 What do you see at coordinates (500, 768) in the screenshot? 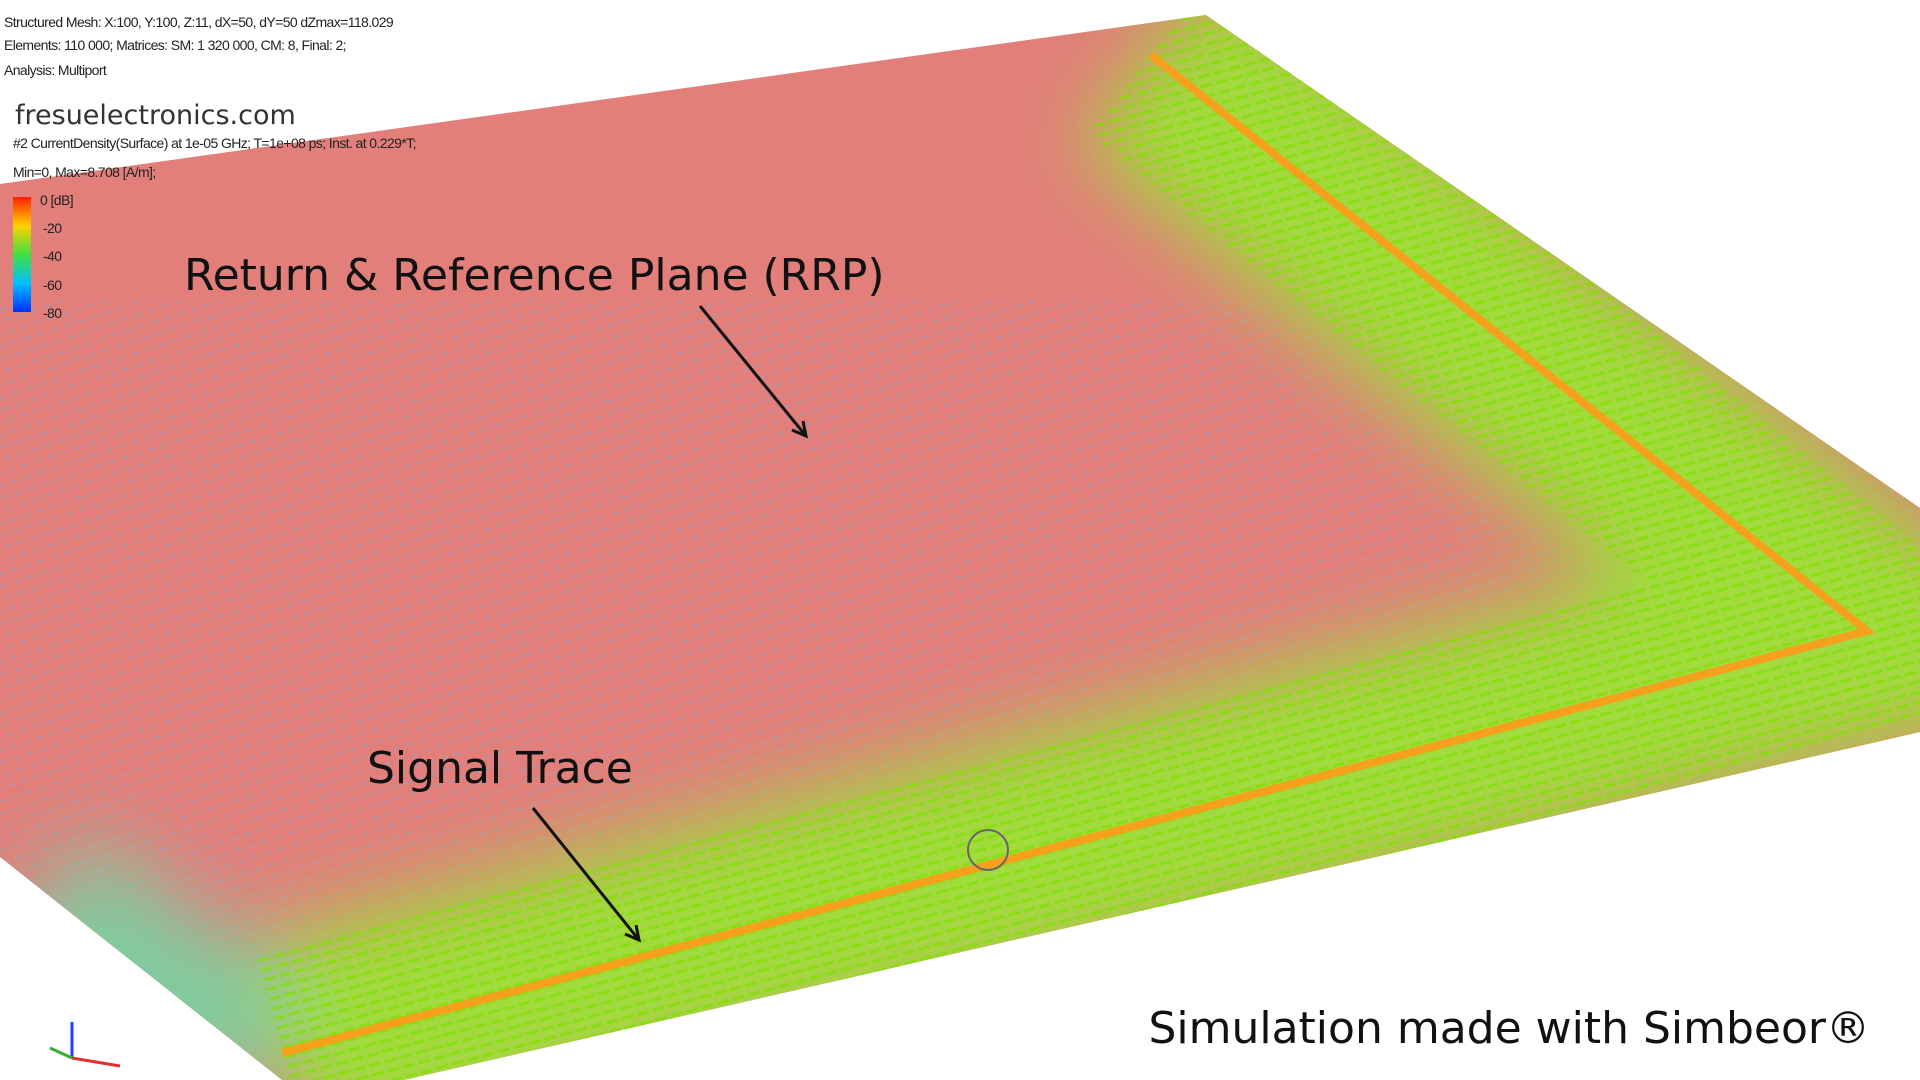
I see `trace-annotation: Signal Trace` at bounding box center [500, 768].